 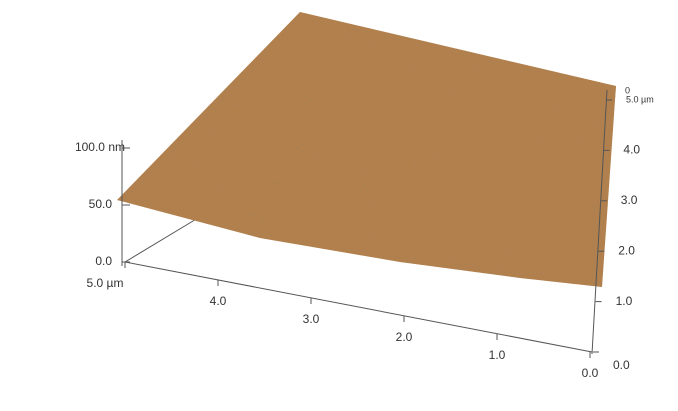 I want to click on x-tick-label: 0.0, so click(x=590, y=373).